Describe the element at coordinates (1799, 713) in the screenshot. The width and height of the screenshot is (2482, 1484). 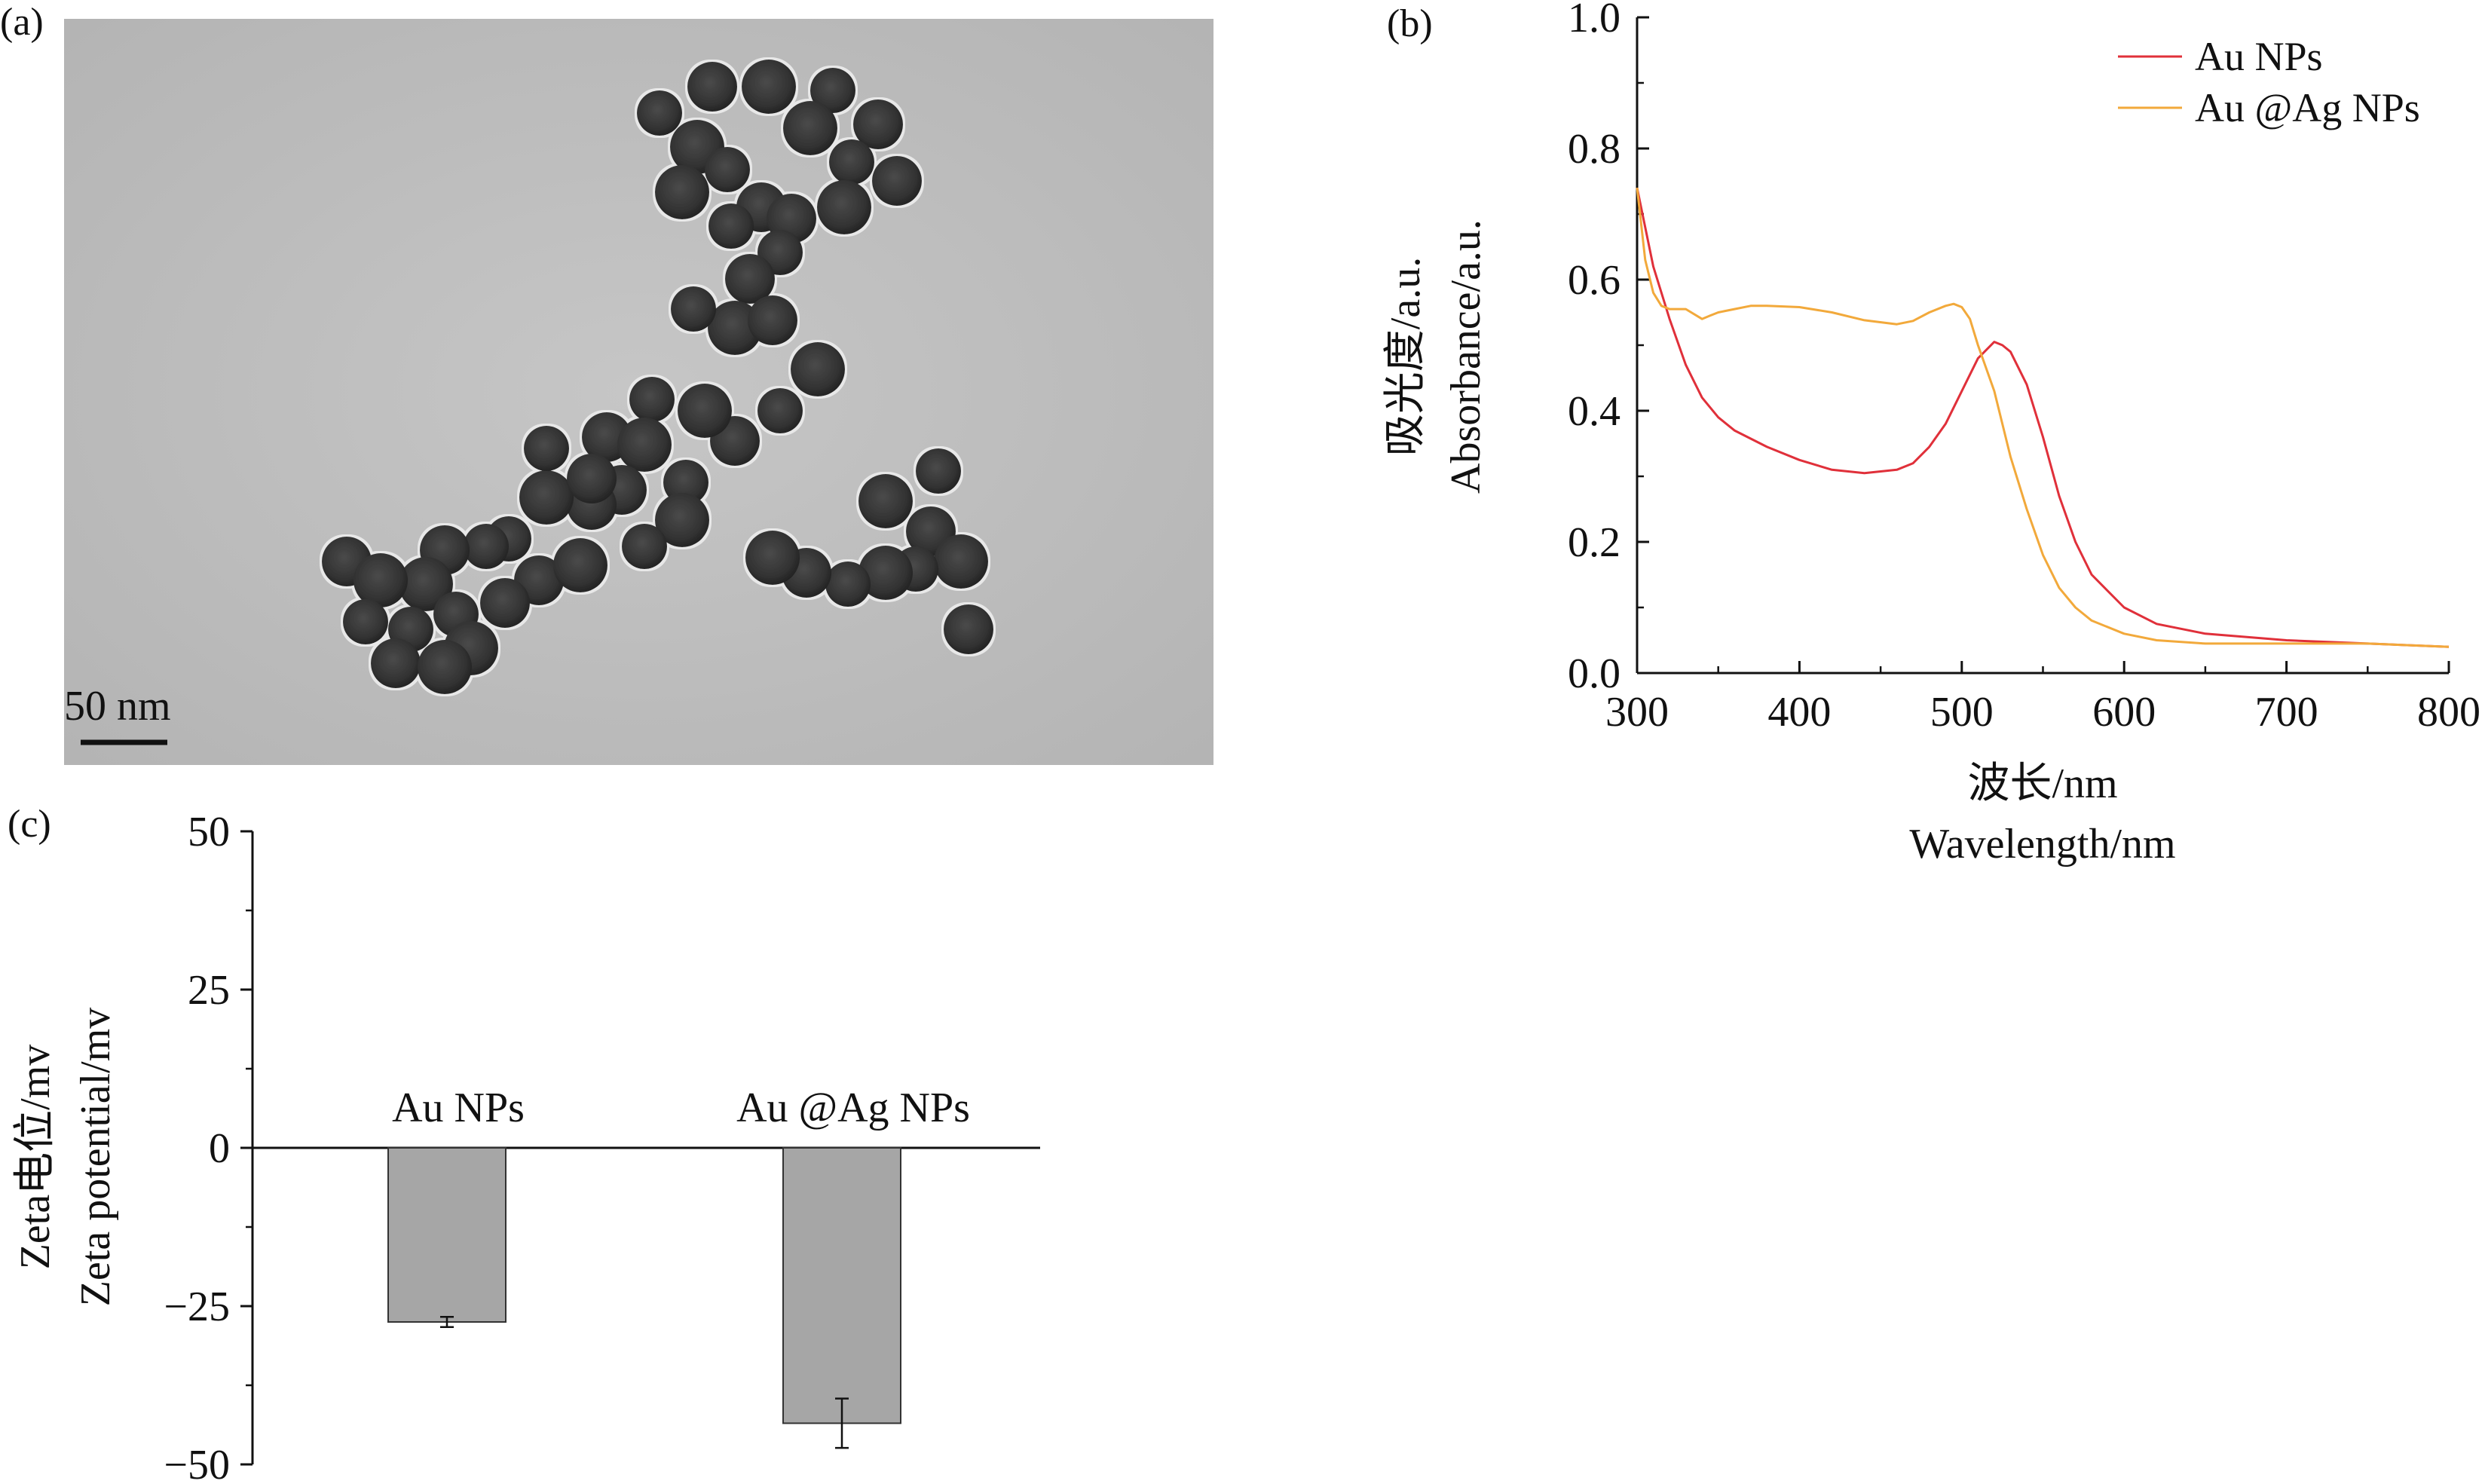
I see `b-x-tick-label: 400` at that location.